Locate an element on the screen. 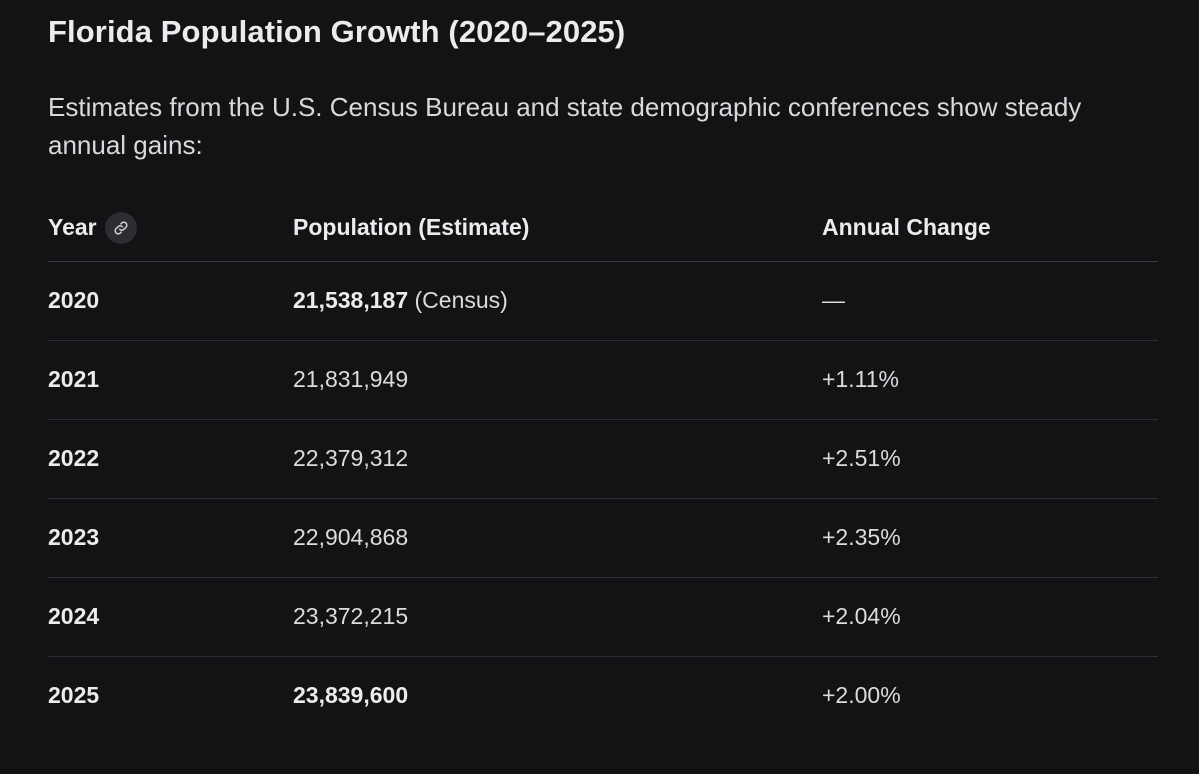 The image size is (1199, 774). population-cell: 22,904,868 is located at coordinates (351, 537).